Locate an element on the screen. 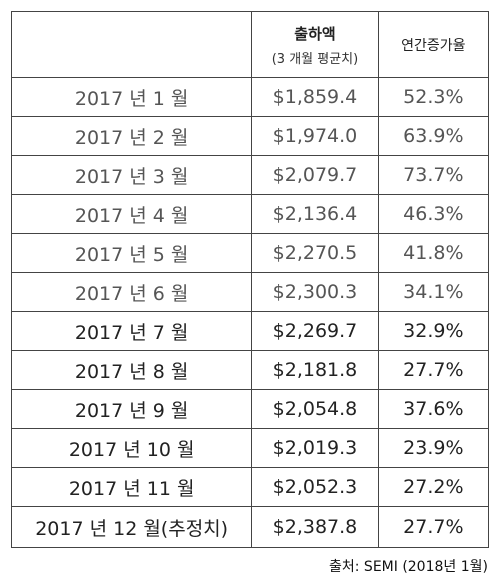  table-row: 2017 년 9 월 $2,054.8 37.6% is located at coordinates (250, 409).